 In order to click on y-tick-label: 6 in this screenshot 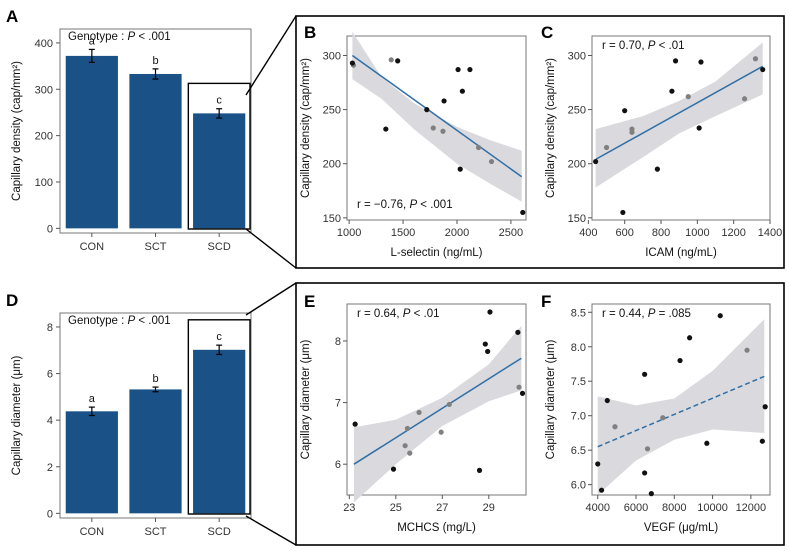, I will do `click(50, 375)`.